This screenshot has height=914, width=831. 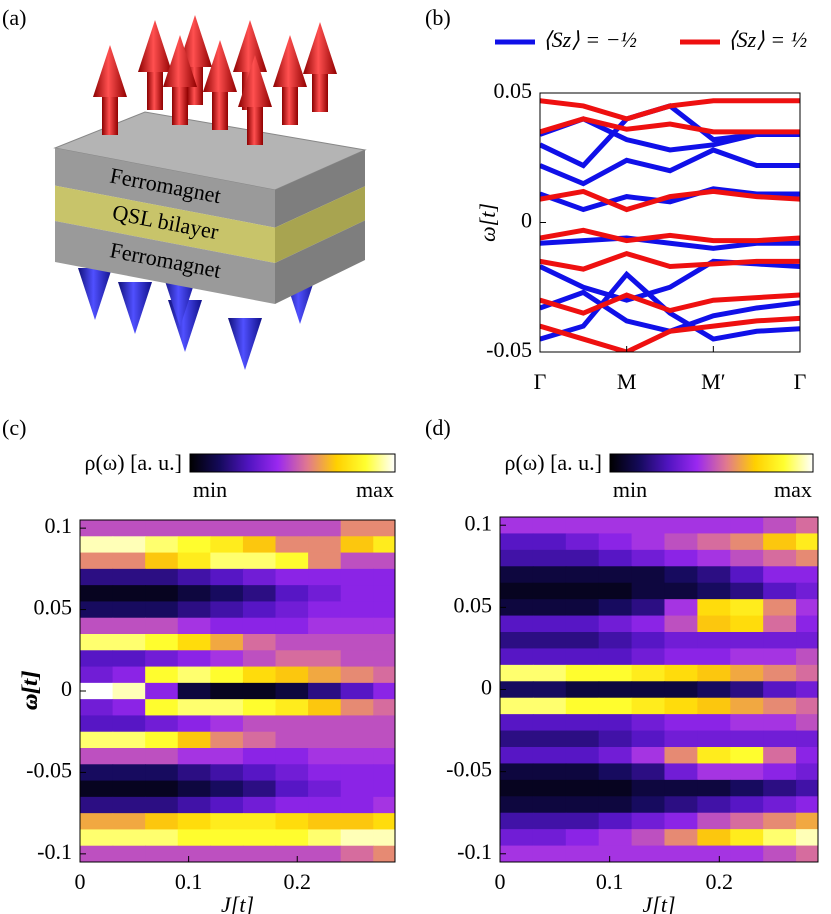 I want to click on front-layer, so click(x=165, y=224).